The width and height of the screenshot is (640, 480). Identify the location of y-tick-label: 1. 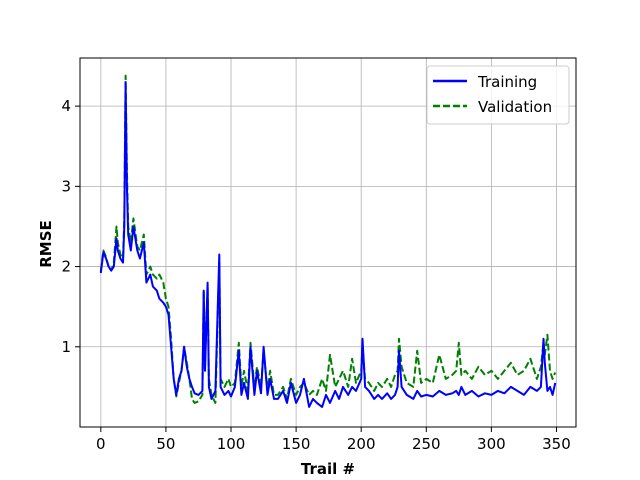
(66, 347).